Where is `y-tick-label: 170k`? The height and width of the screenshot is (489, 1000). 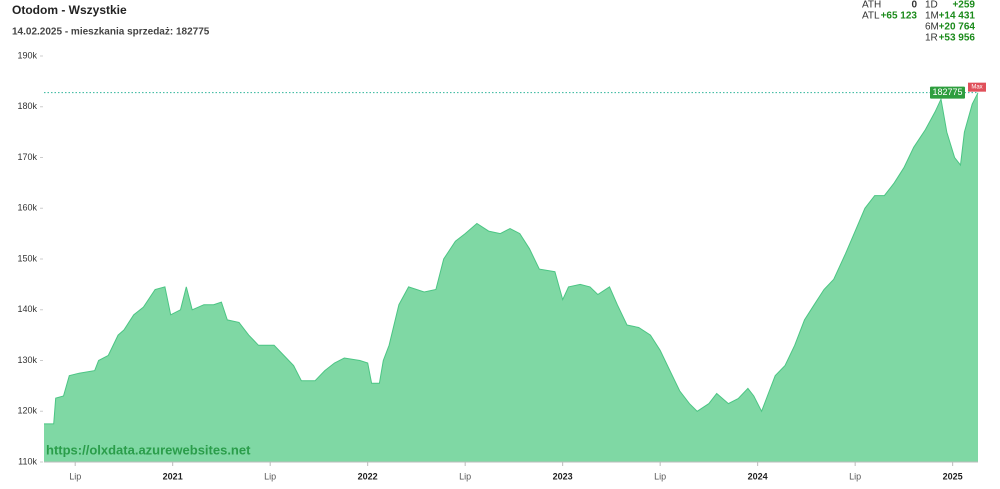
y-tick-label: 170k is located at coordinates (27, 157).